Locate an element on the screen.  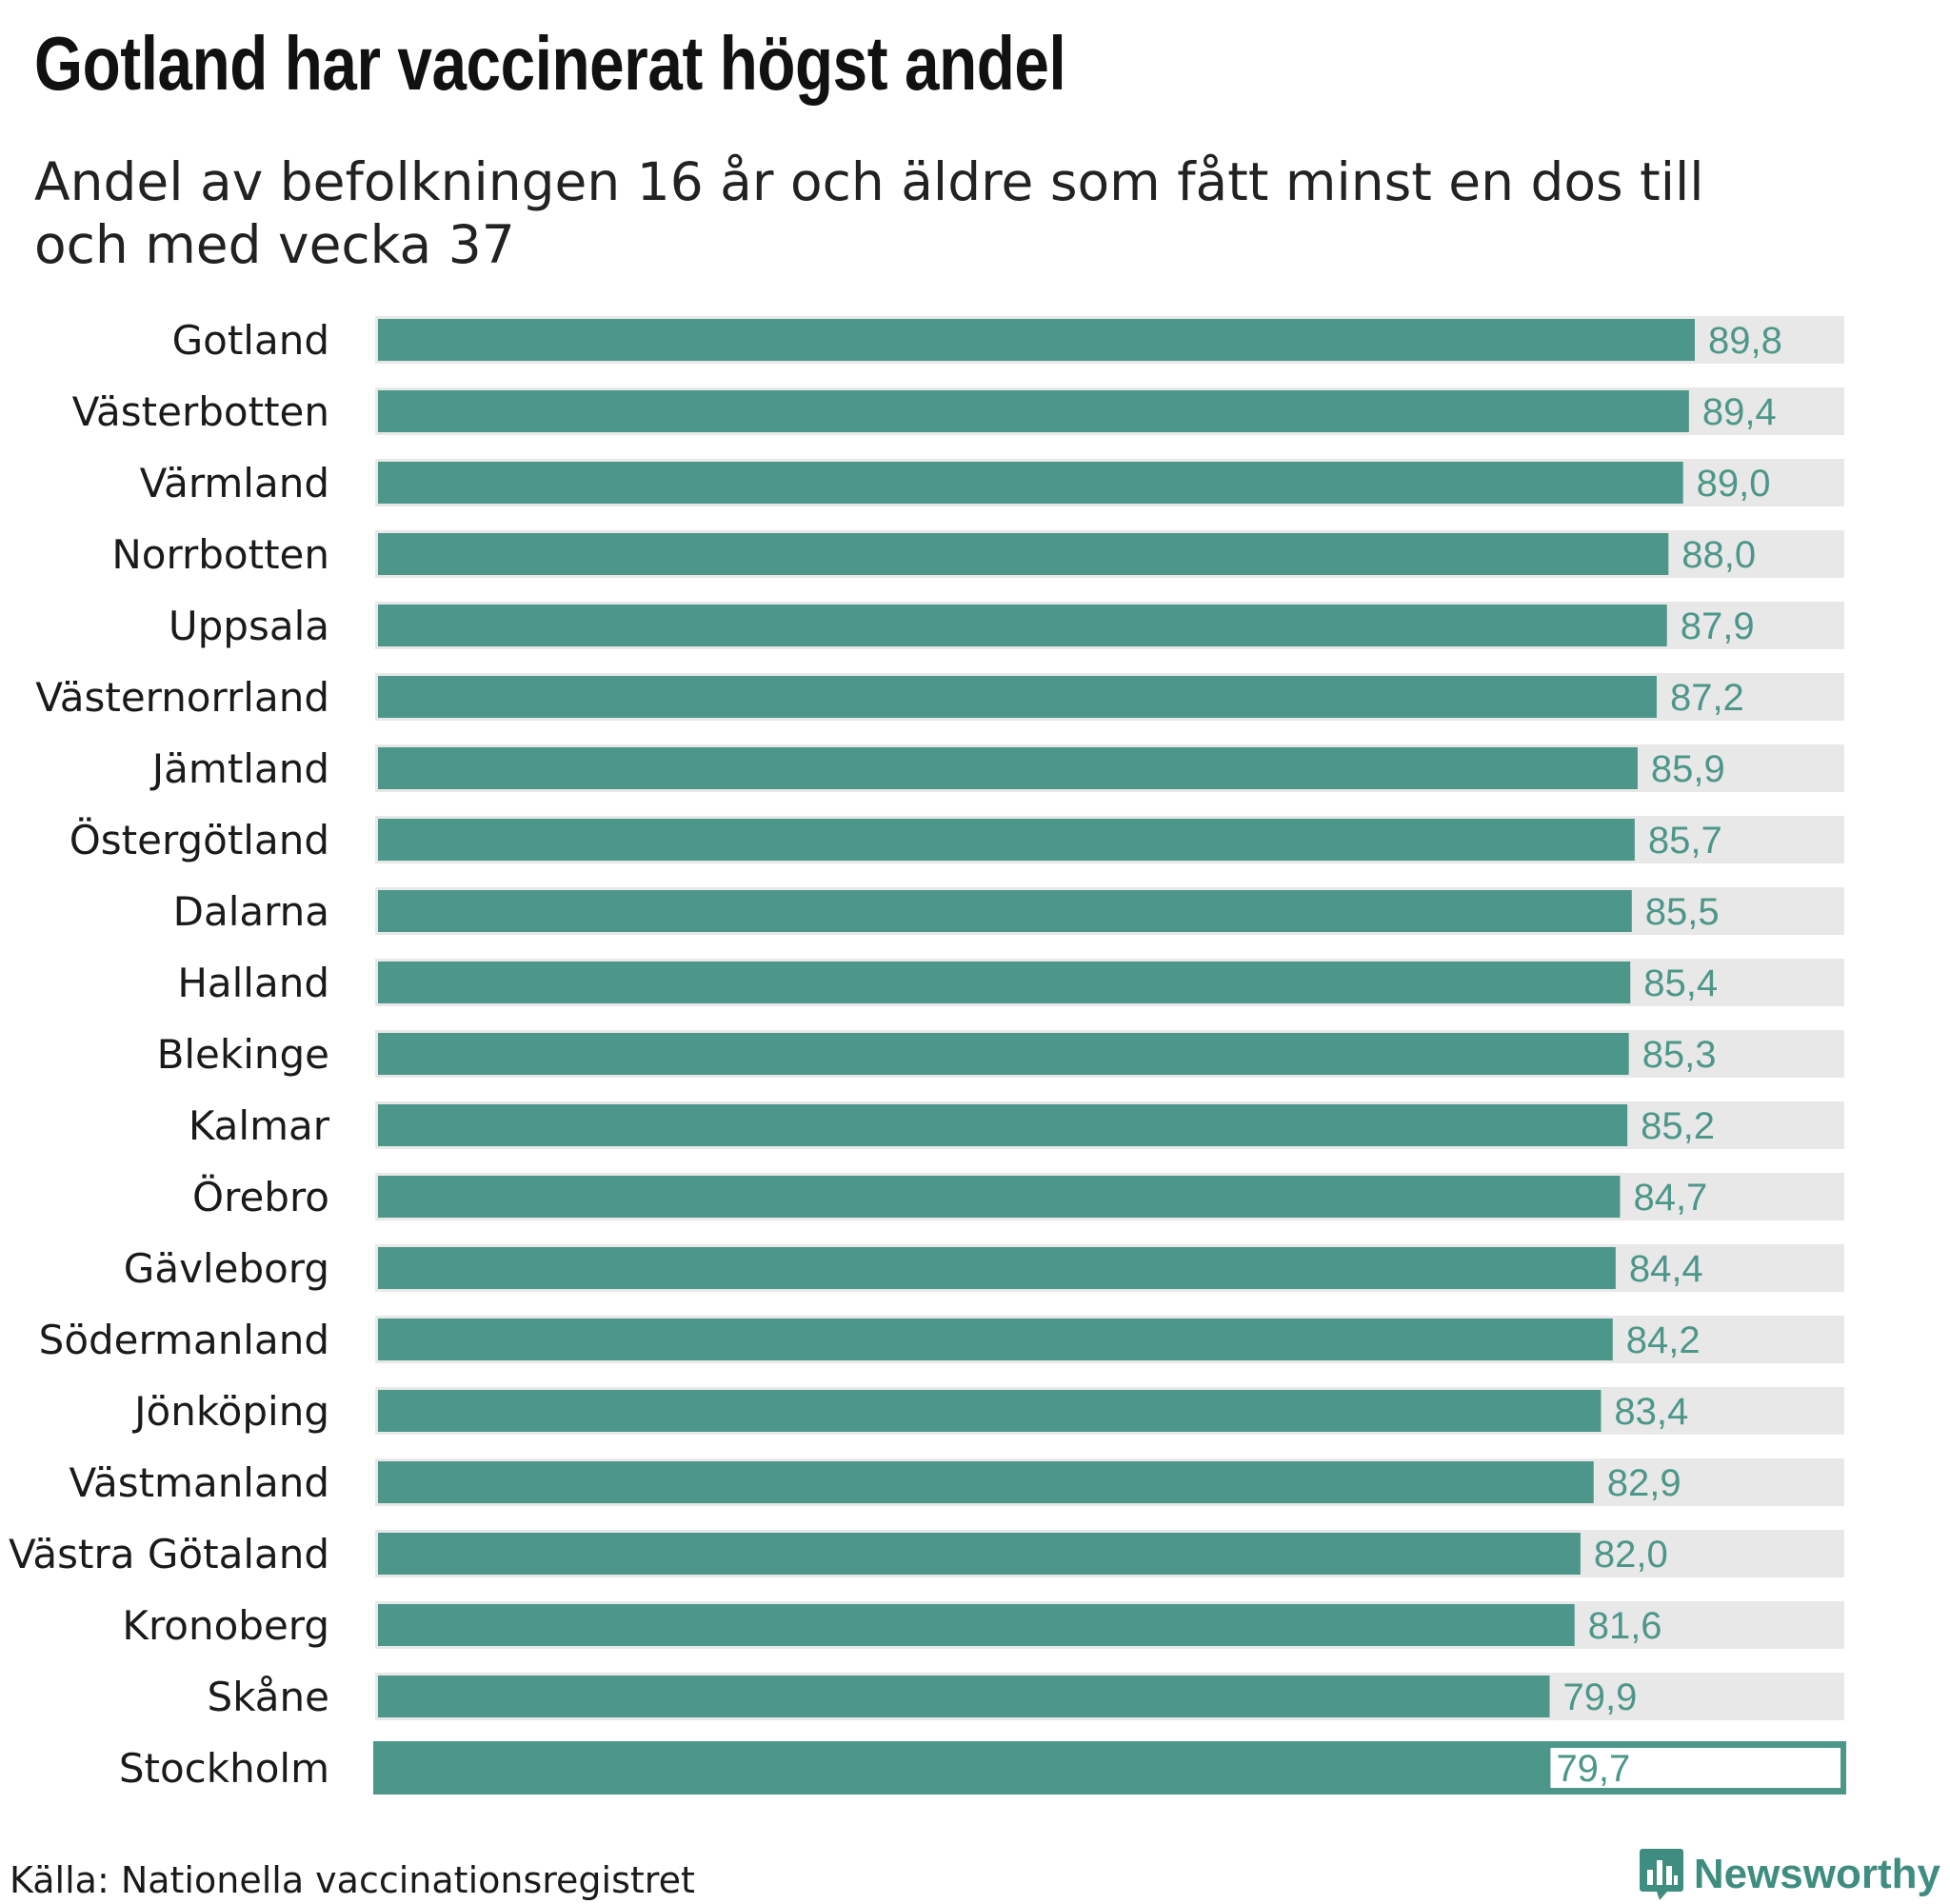
value-label: 85,9 is located at coordinates (1688, 769).